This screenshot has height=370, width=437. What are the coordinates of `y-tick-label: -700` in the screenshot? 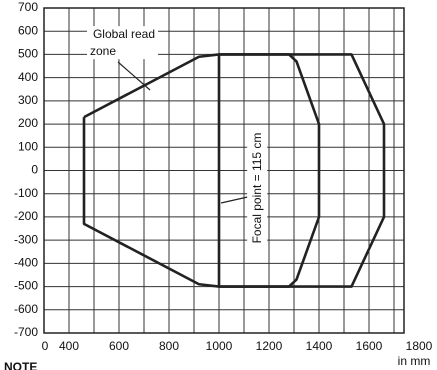 It's located at (26, 332).